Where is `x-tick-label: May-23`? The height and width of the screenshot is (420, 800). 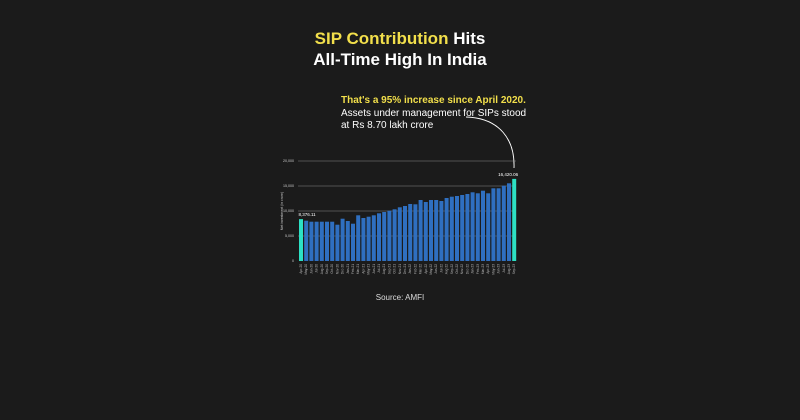
x-tick-label: May-23 is located at coordinates (493, 269).